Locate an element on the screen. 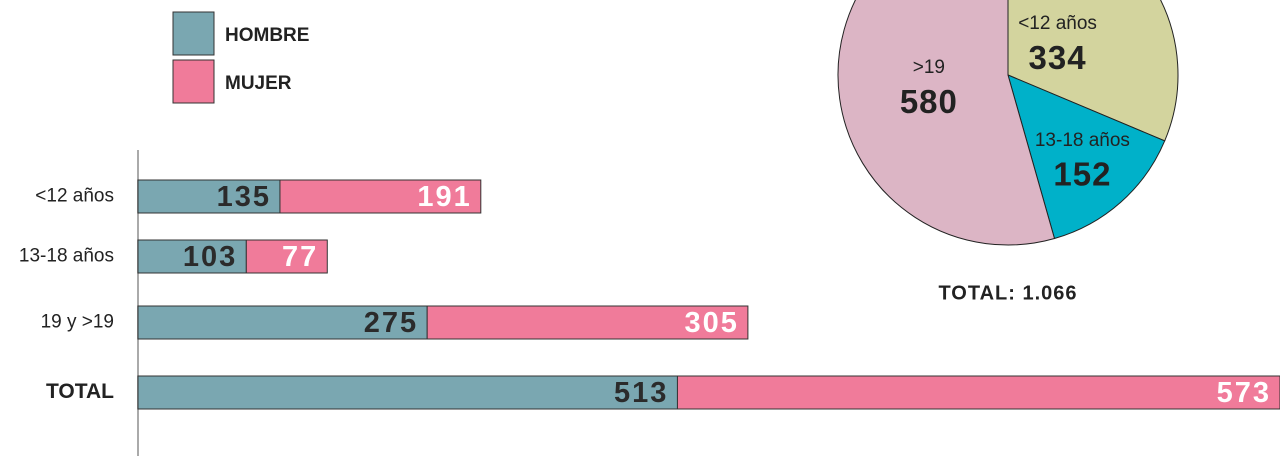  value-label: 77 is located at coordinates (300, 257).